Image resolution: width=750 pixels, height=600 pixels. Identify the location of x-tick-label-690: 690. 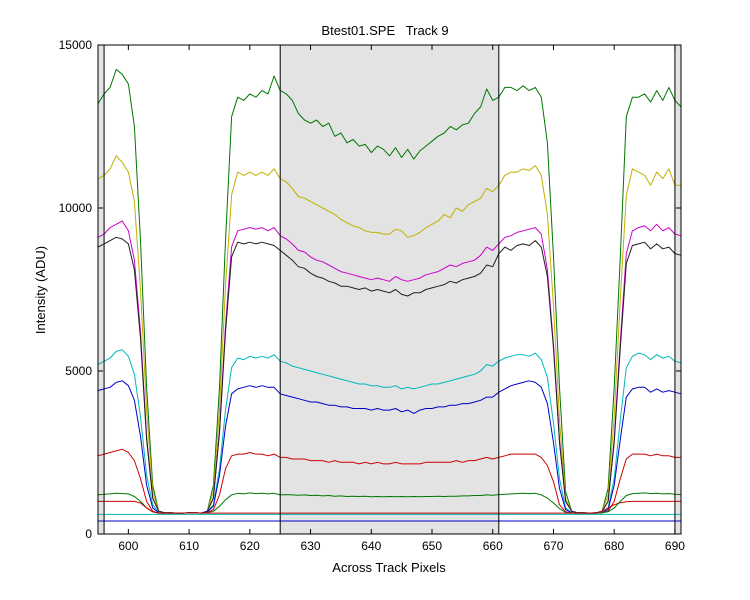
(675, 546).